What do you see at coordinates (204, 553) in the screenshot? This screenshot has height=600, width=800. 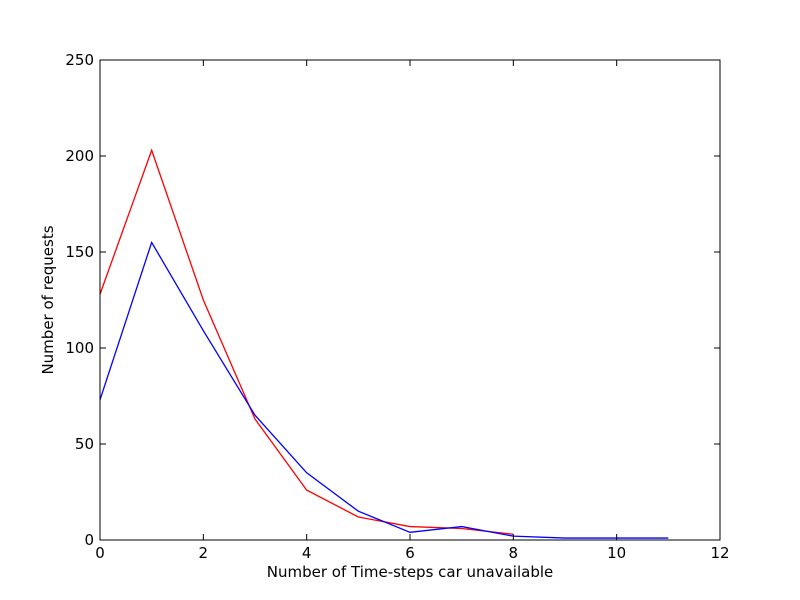 I see `x-tick-label: 2` at bounding box center [204, 553].